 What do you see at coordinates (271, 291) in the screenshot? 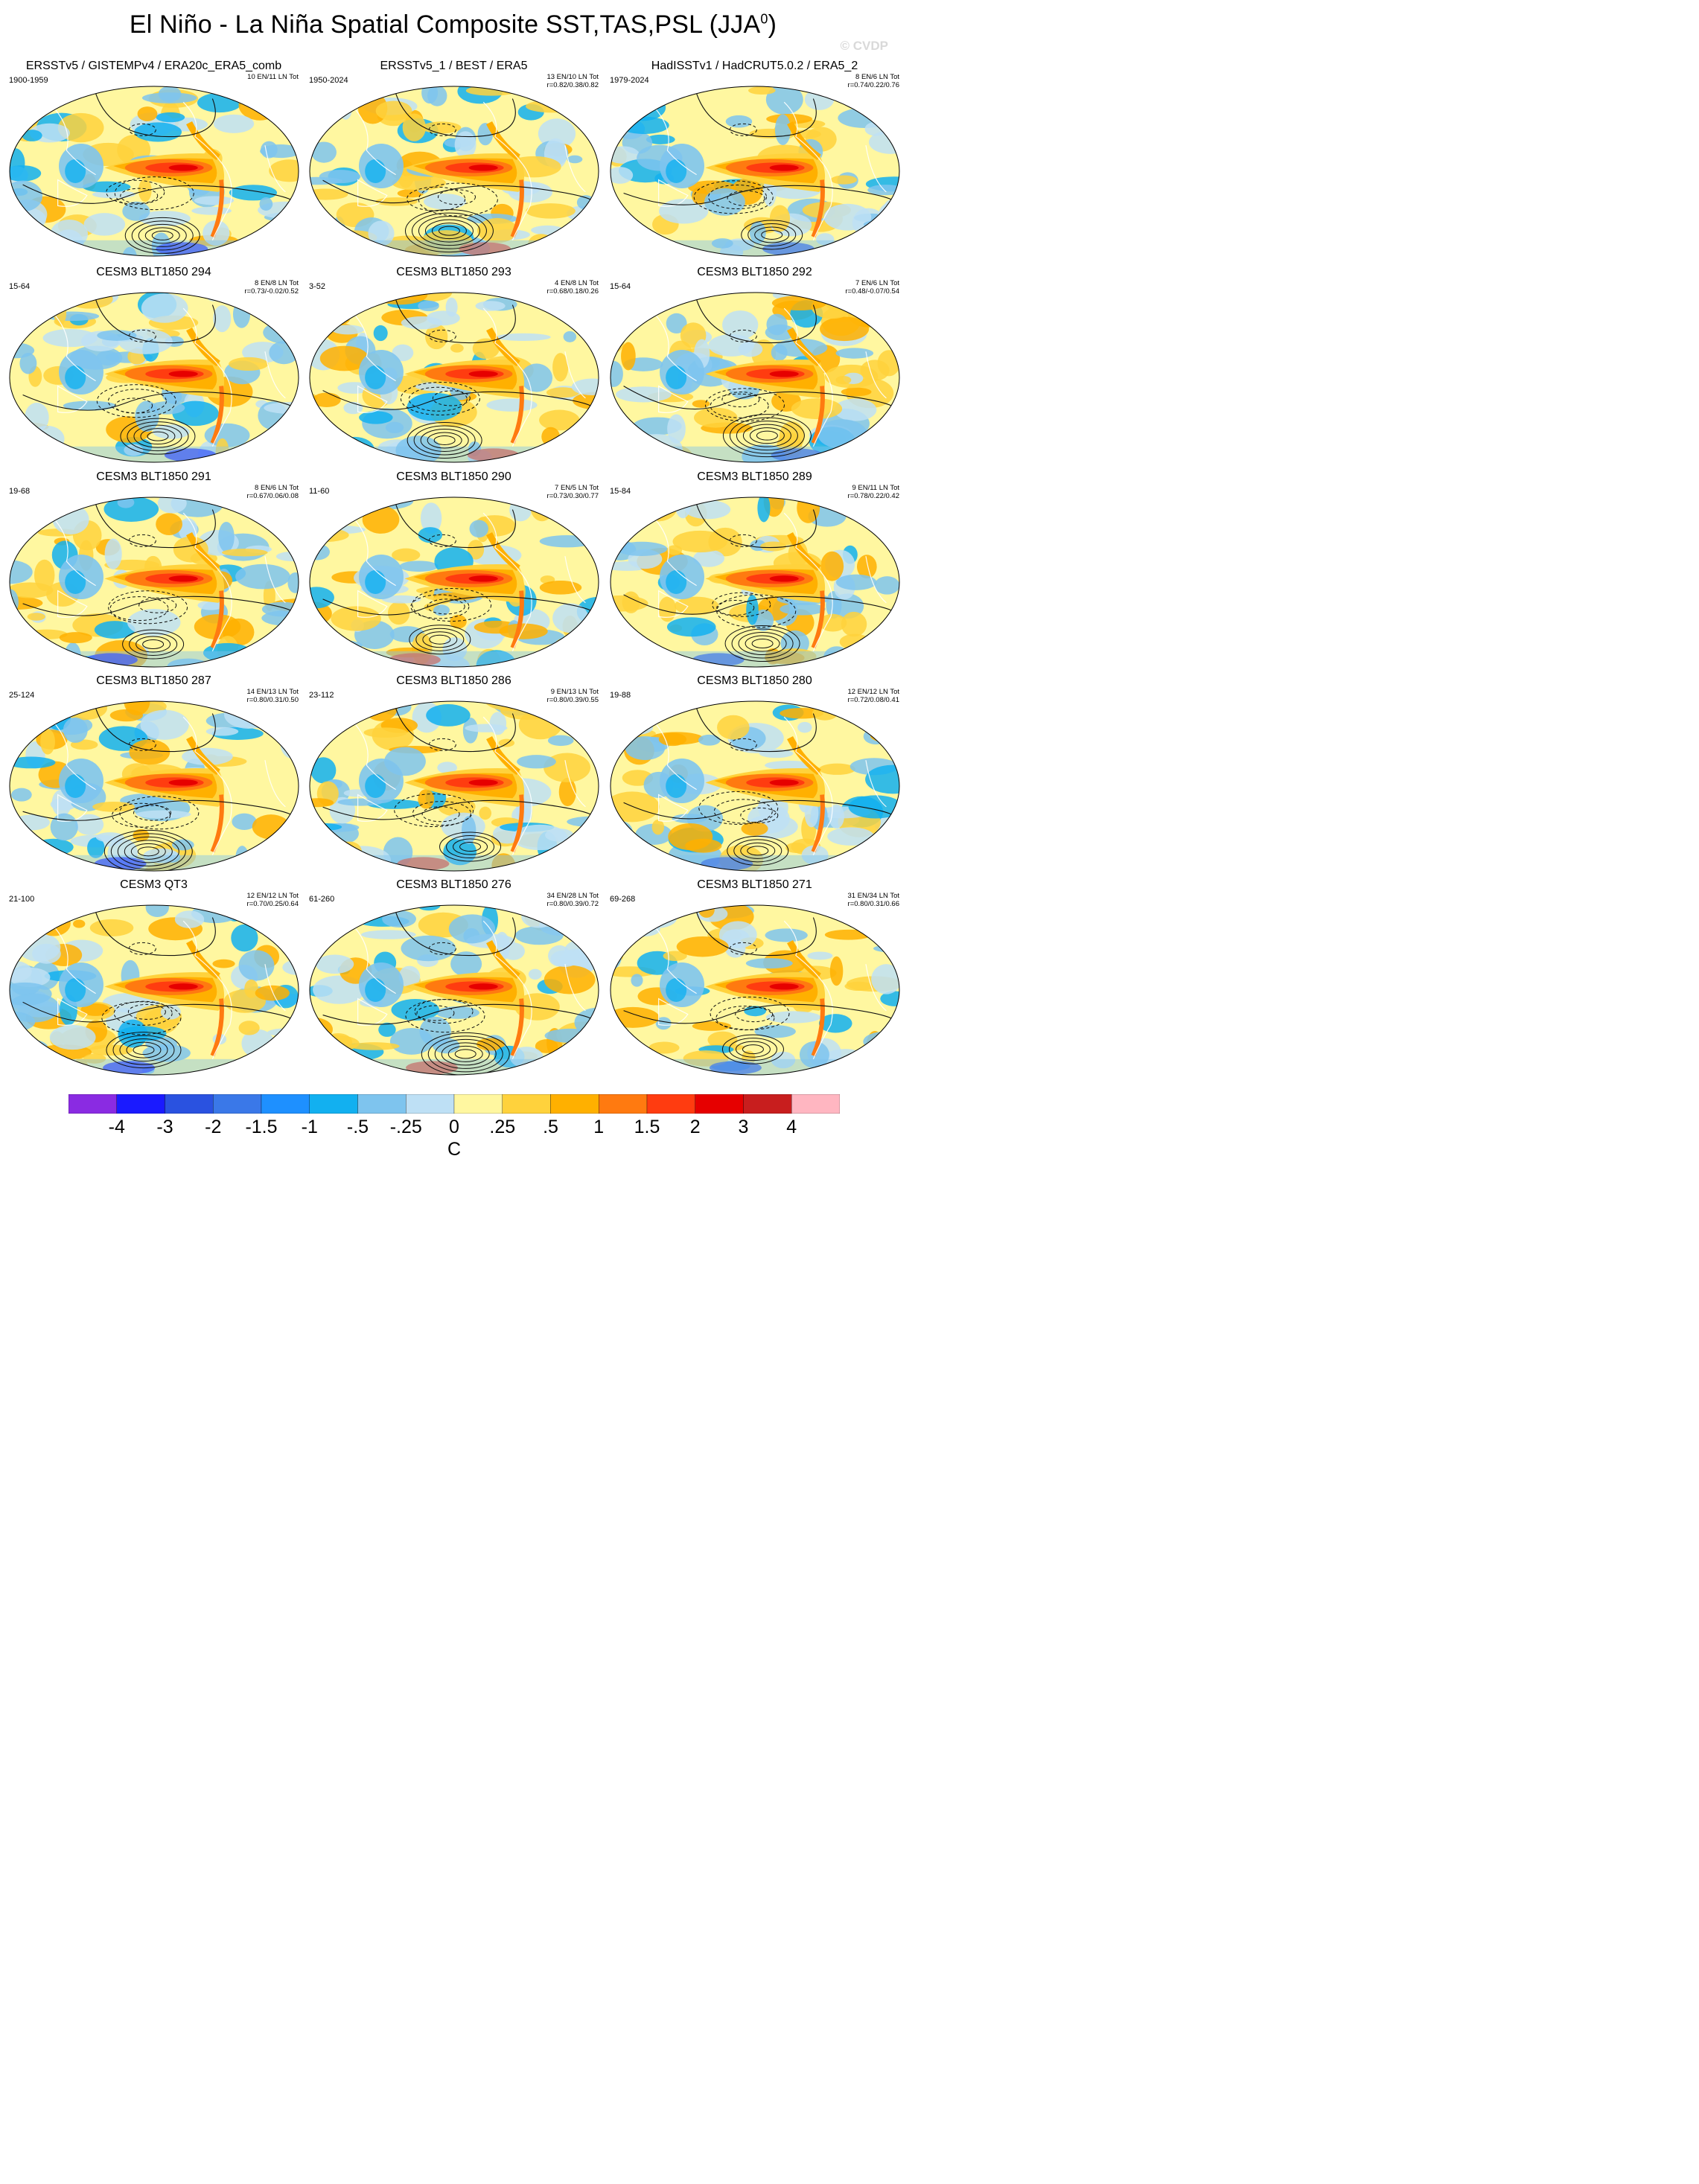
I see `panel-correlations: r=0.73/-0.02/0.52` at bounding box center [271, 291].